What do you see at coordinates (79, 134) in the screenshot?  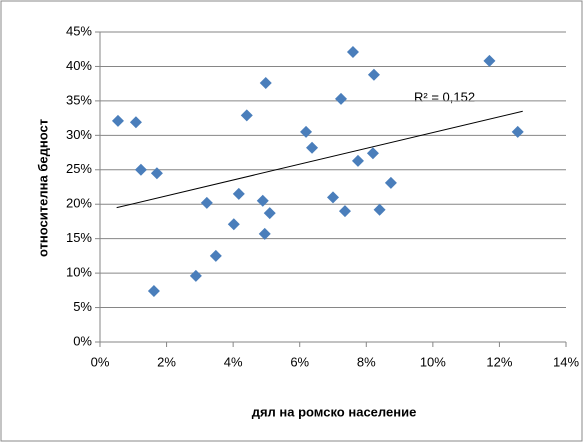 I see `y-tick-label: 30%` at bounding box center [79, 134].